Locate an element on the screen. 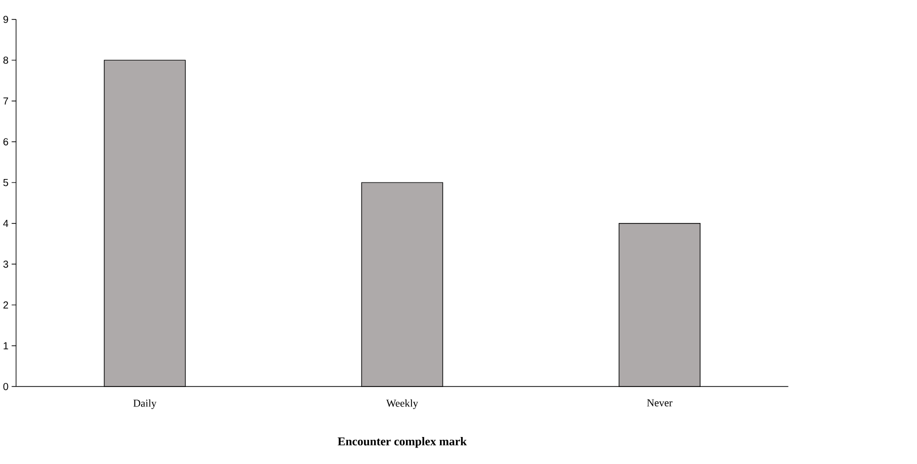 The image size is (917, 464). y-tick-label: 5 is located at coordinates (5, 182).